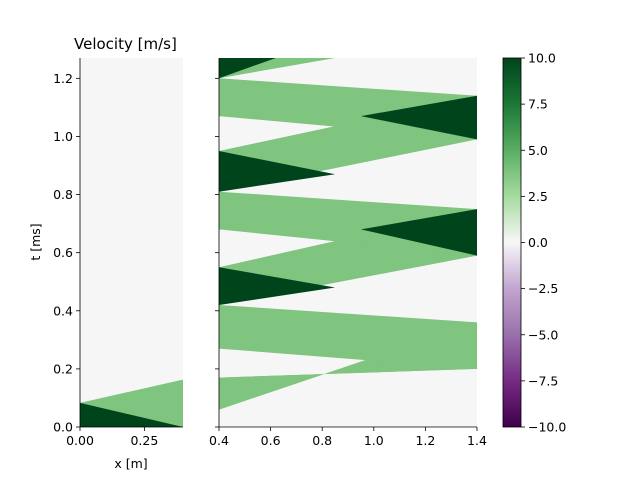 This screenshot has width=640, height=480. I want to click on colorbar-tick-label: 0.0, so click(538, 242).